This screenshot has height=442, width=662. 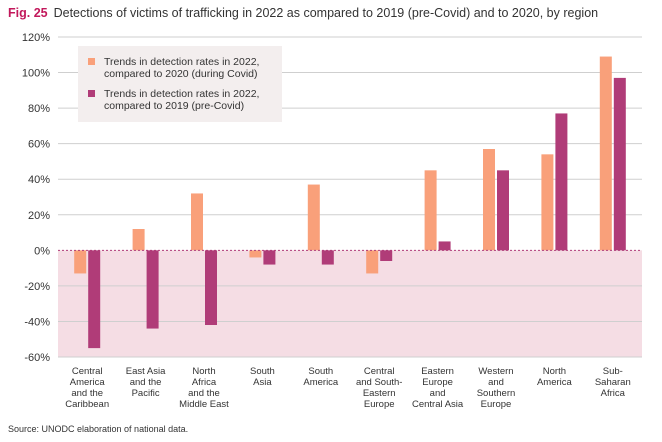 What do you see at coordinates (39, 109) in the screenshot?
I see `y-tick-label: 80%` at bounding box center [39, 109].